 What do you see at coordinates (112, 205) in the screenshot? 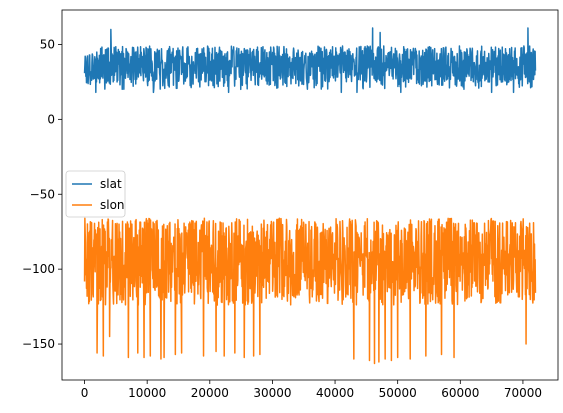
I see `legend-label-slon: slon` at bounding box center [112, 205].